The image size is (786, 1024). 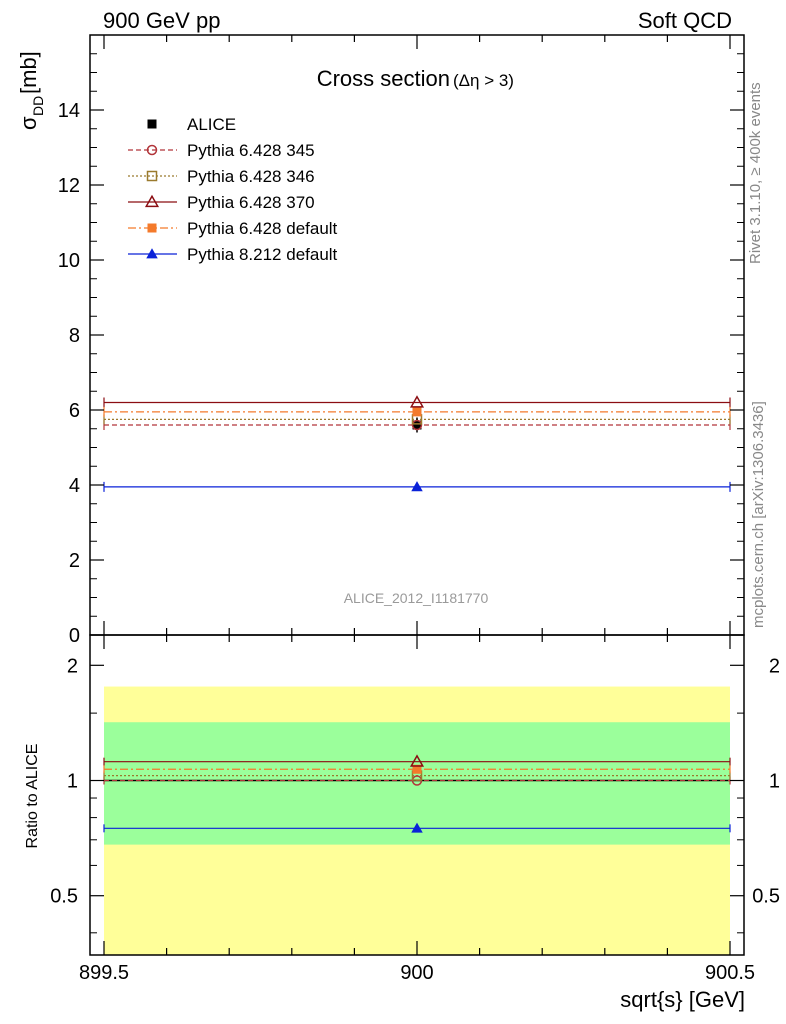 What do you see at coordinates (730, 973) in the screenshot?
I see `x-tick-label-2: 900.5` at bounding box center [730, 973].